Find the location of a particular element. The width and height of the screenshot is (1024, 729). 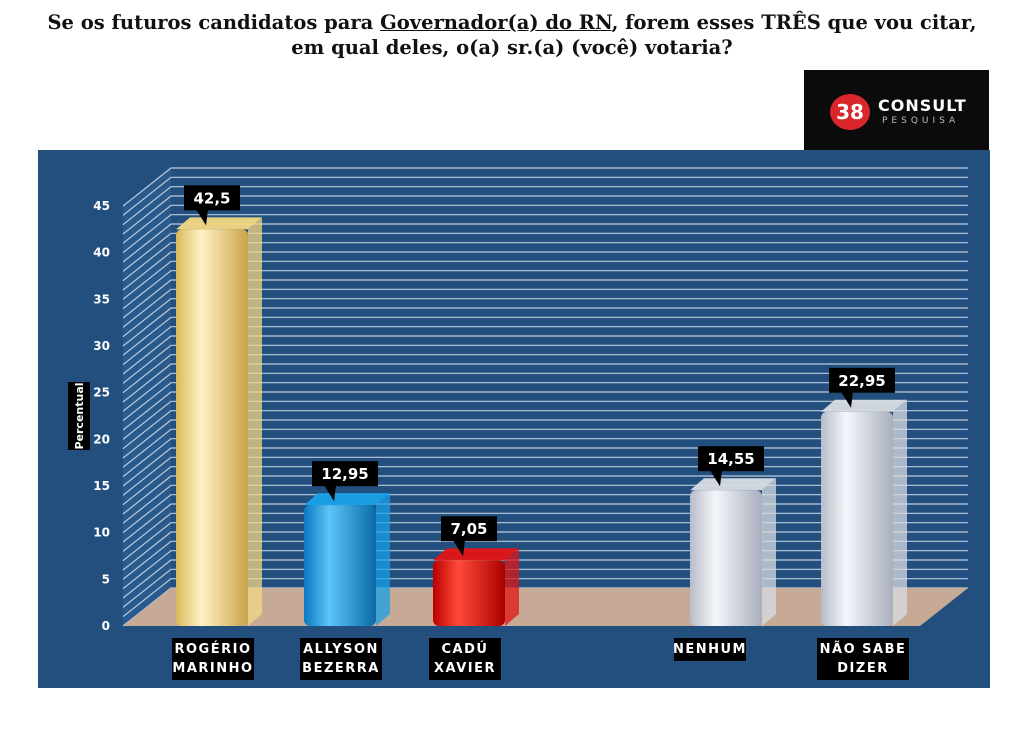

title-suffix: , forem esses TRÊS que vou citar, is located at coordinates (794, 22).